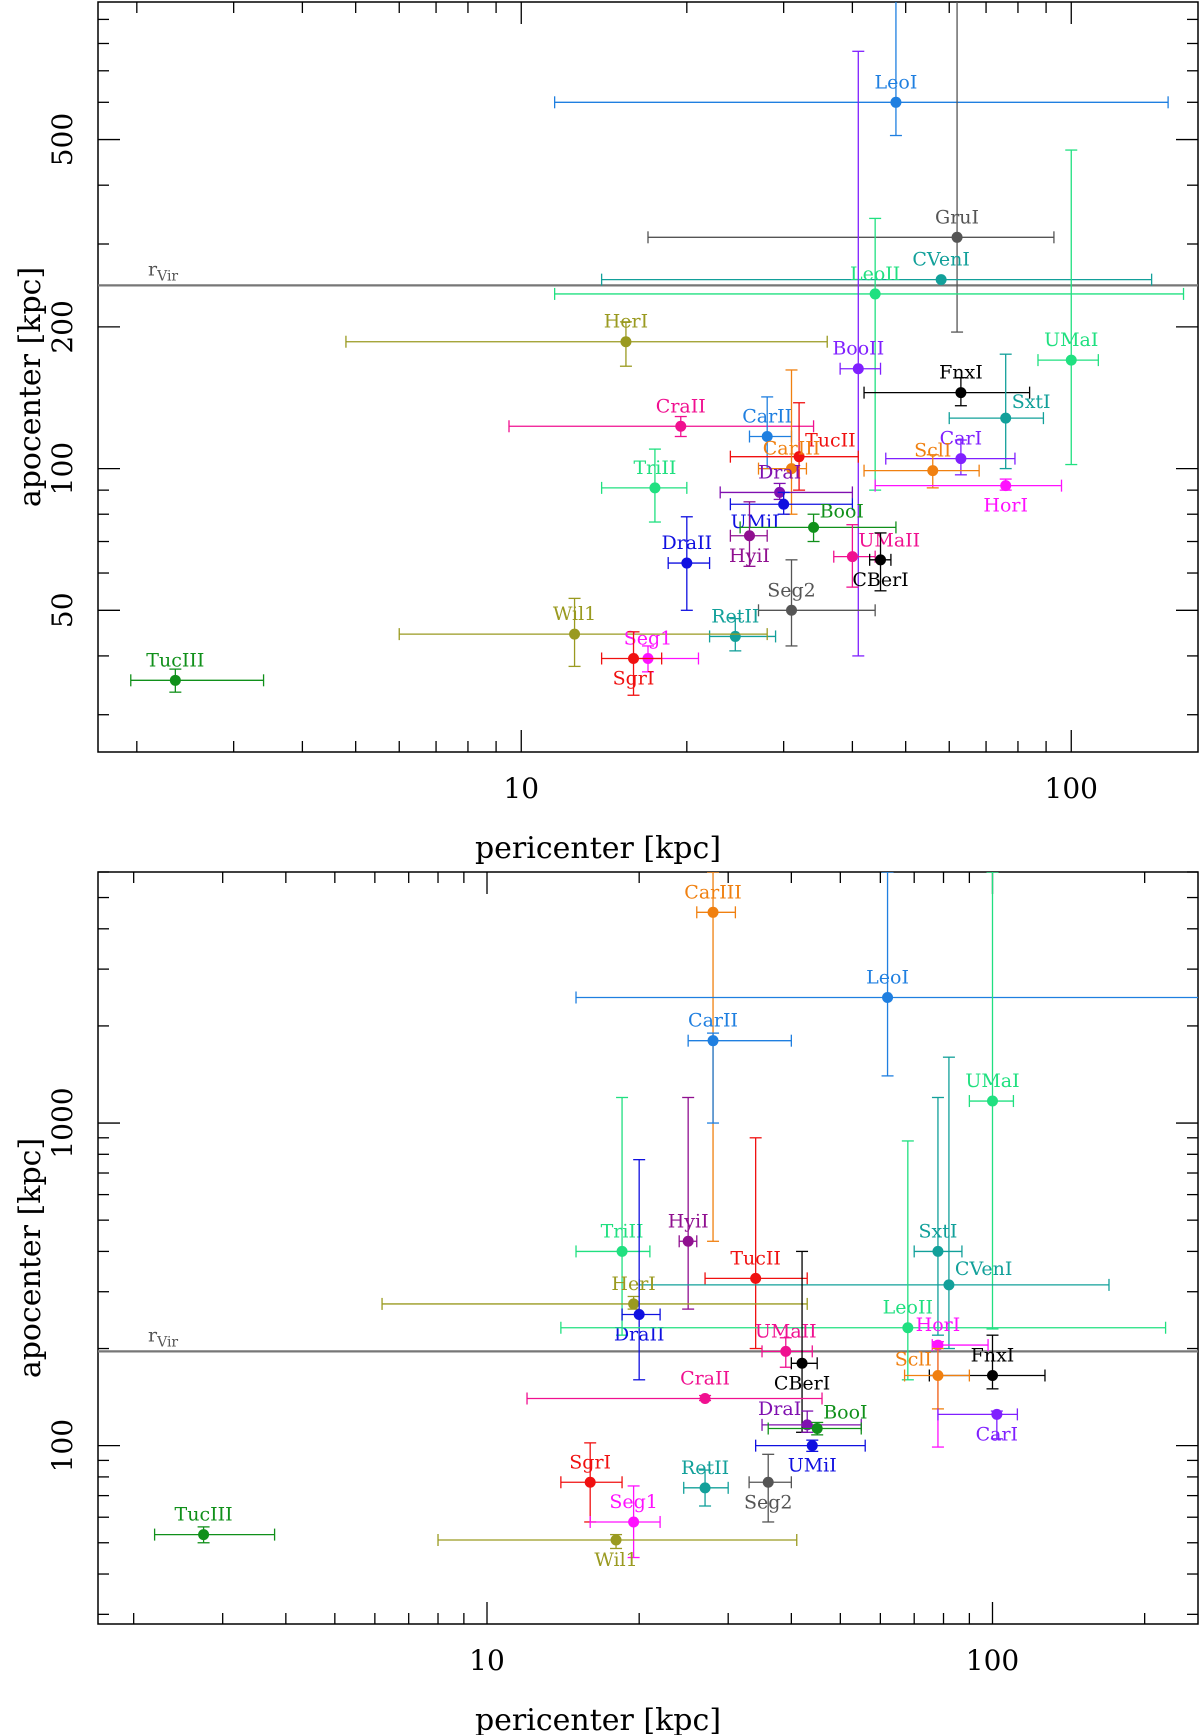 This screenshot has height=1735, width=1200. What do you see at coordinates (62, 139) in the screenshot?
I see `y-tick-label: 500` at bounding box center [62, 139].